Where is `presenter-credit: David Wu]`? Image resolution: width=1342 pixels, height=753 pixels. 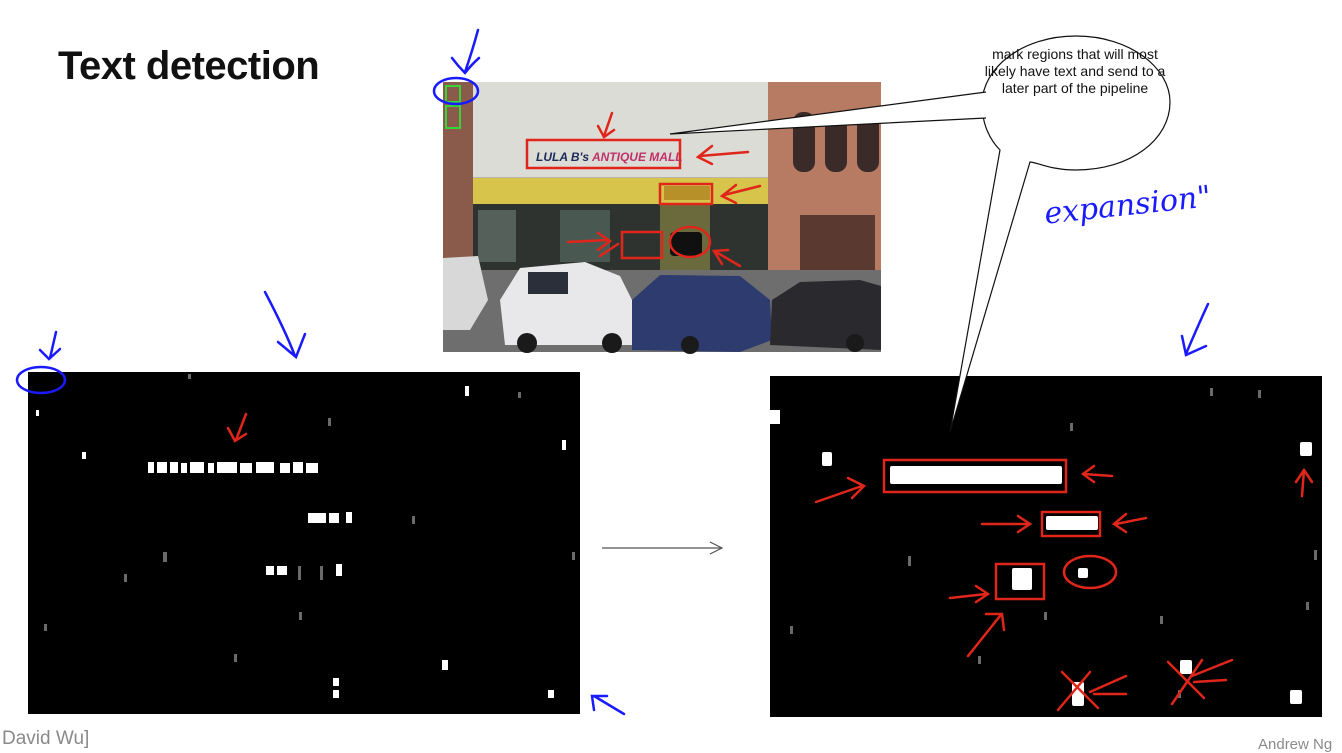 presenter-credit: David Wu] is located at coordinates (46, 738).